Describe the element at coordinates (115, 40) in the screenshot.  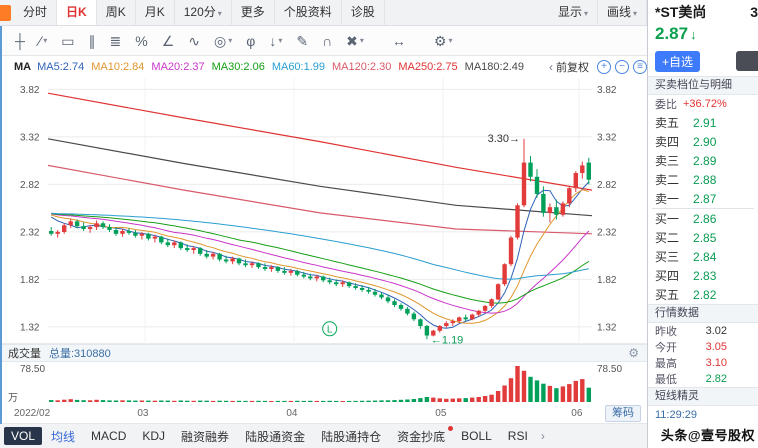
I see `fib-lines-tool-icon: ≣` at that location.